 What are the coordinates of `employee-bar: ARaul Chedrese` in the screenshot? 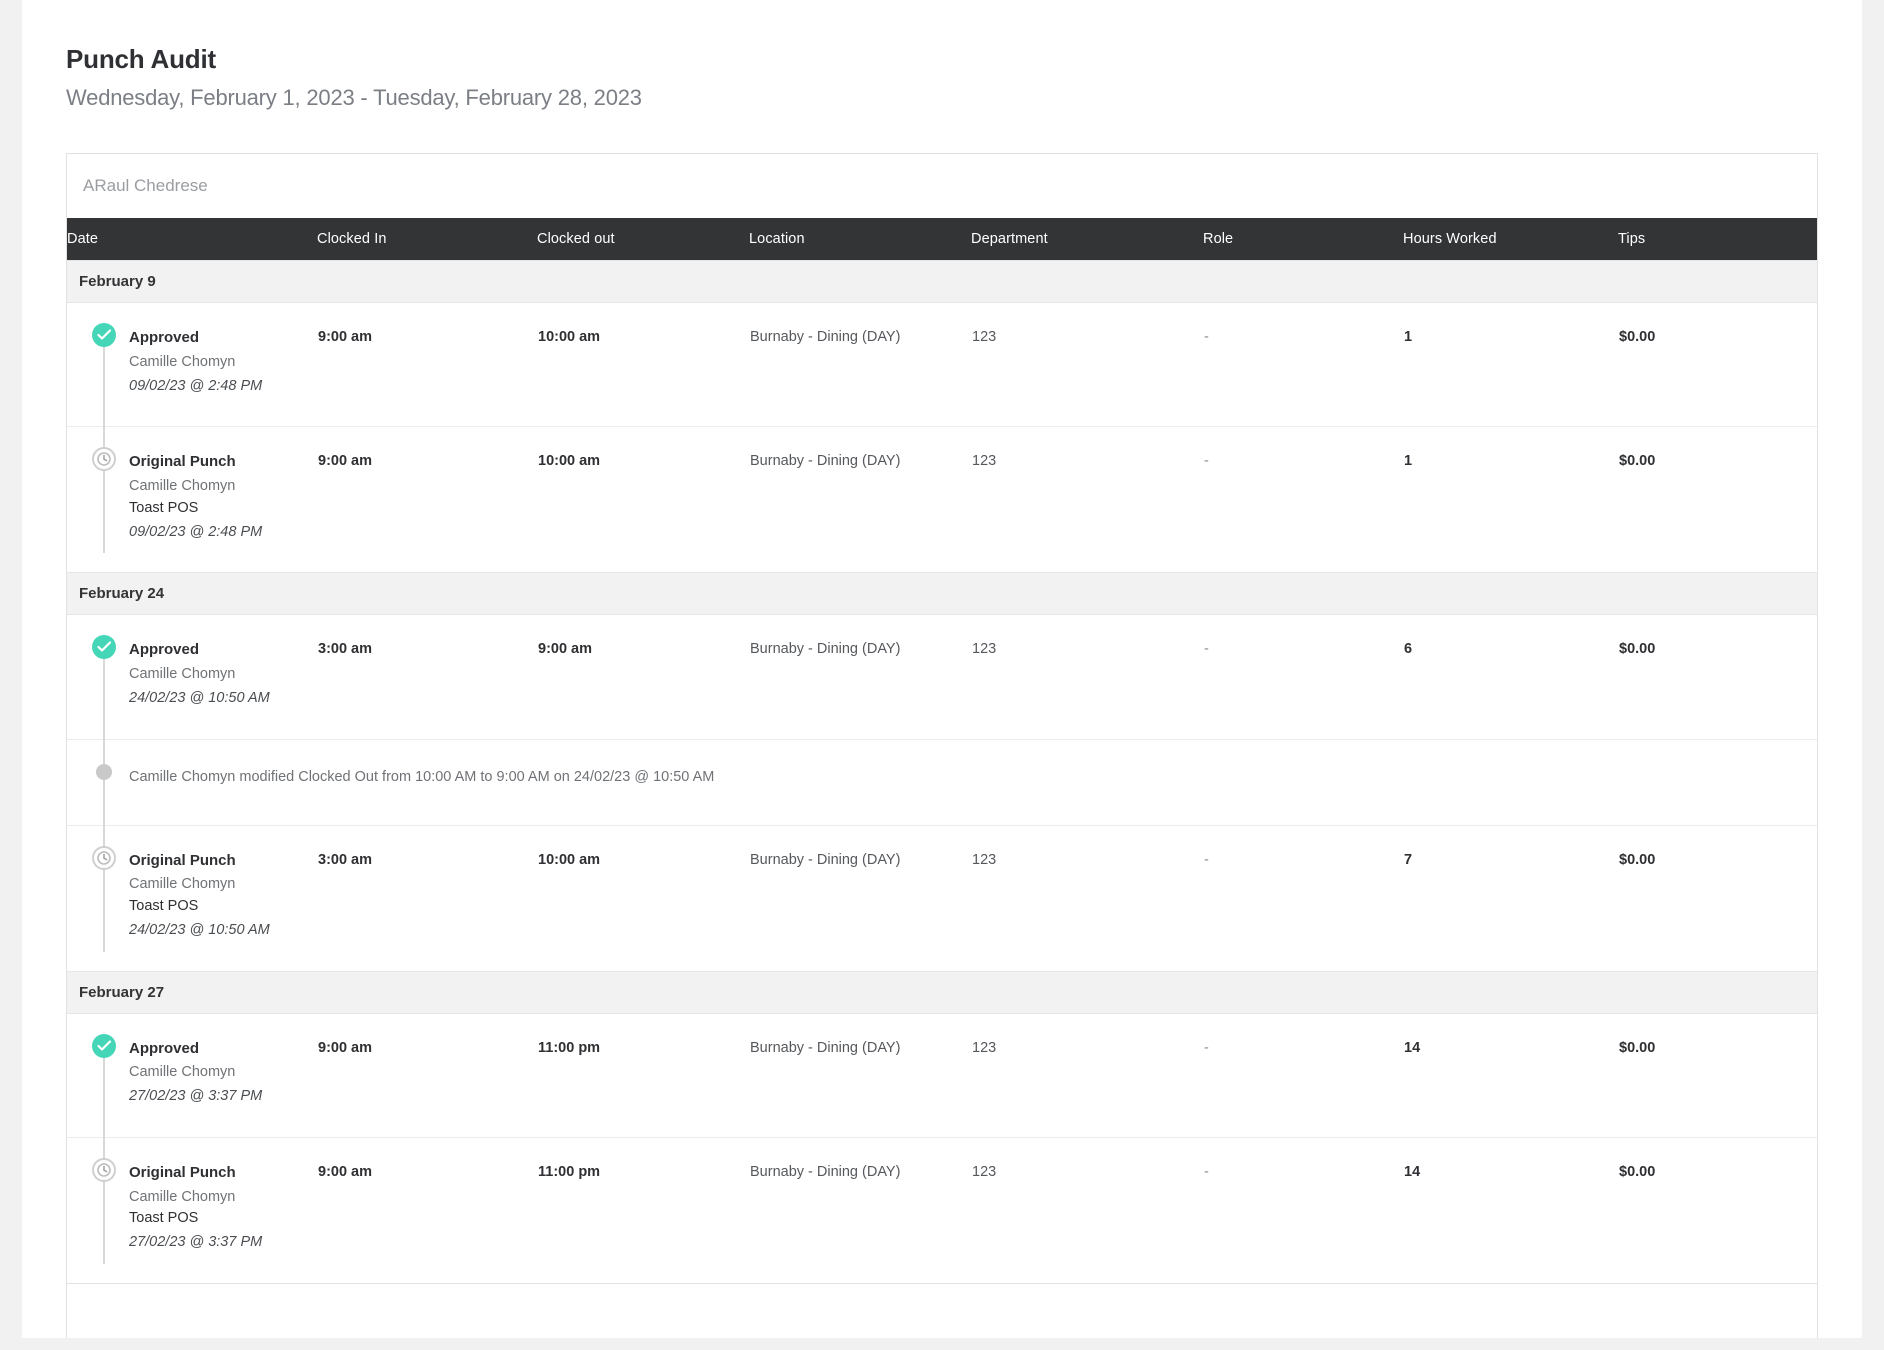 It's located at (942, 186).